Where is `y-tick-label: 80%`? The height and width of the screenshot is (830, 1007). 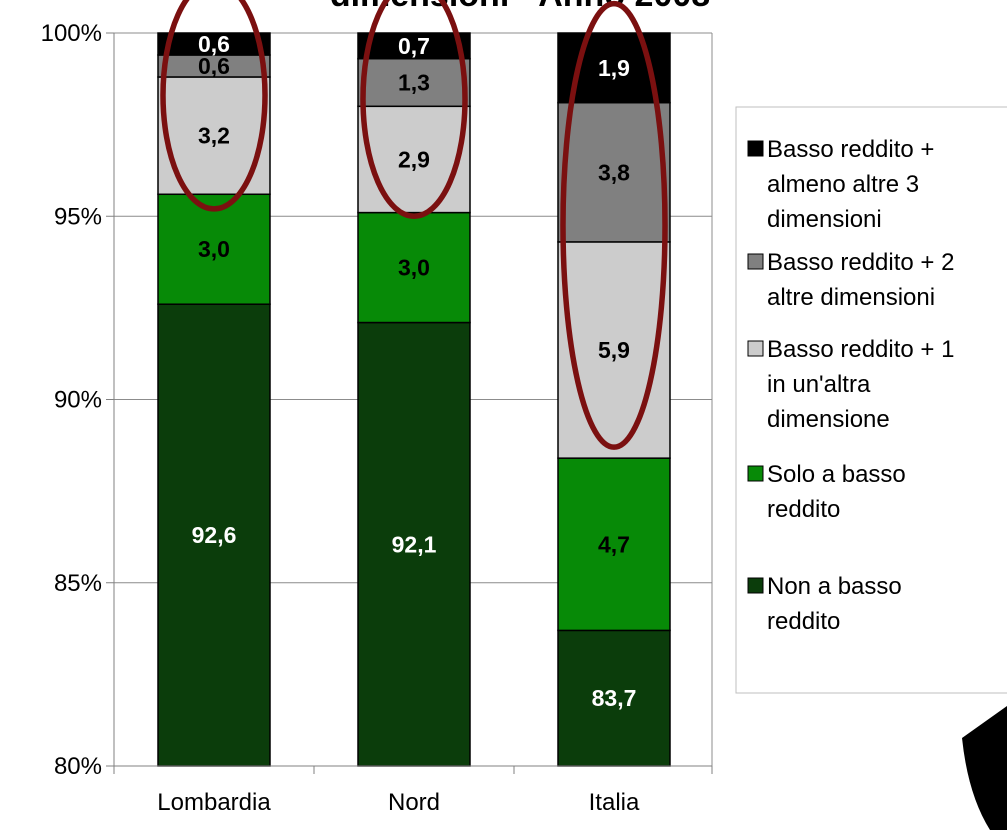
y-tick-label: 80% is located at coordinates (78, 766).